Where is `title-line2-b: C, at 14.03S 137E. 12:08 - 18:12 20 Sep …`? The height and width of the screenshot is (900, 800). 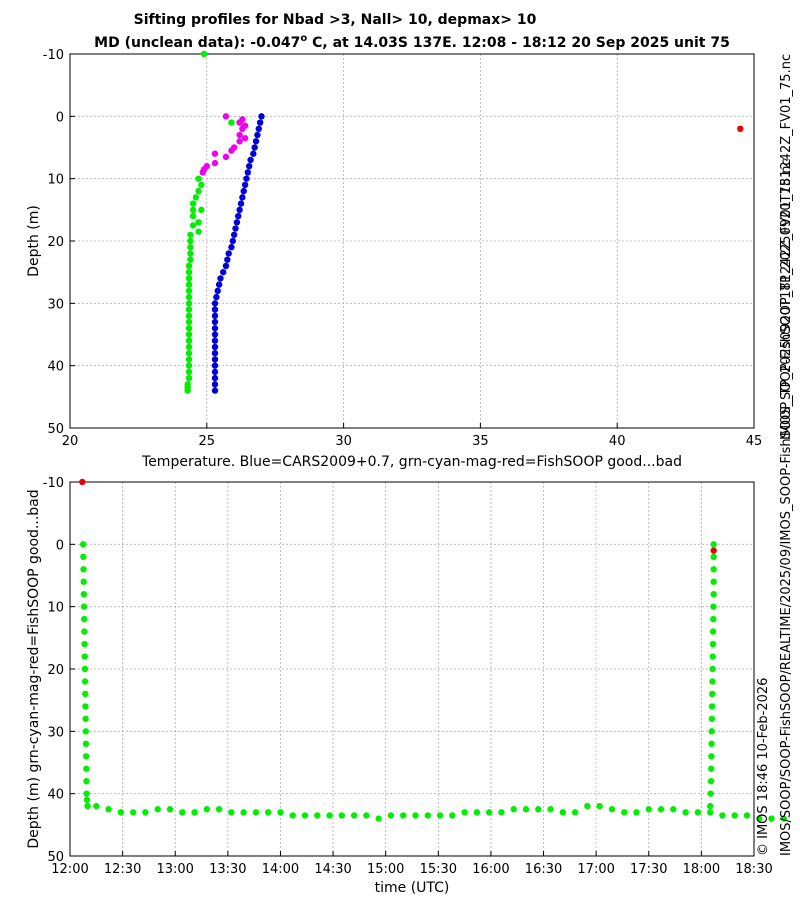
title-line2-b: C, at 14.03S 137E. 12:08 - 18:12 20 Sep … is located at coordinates (518, 43).